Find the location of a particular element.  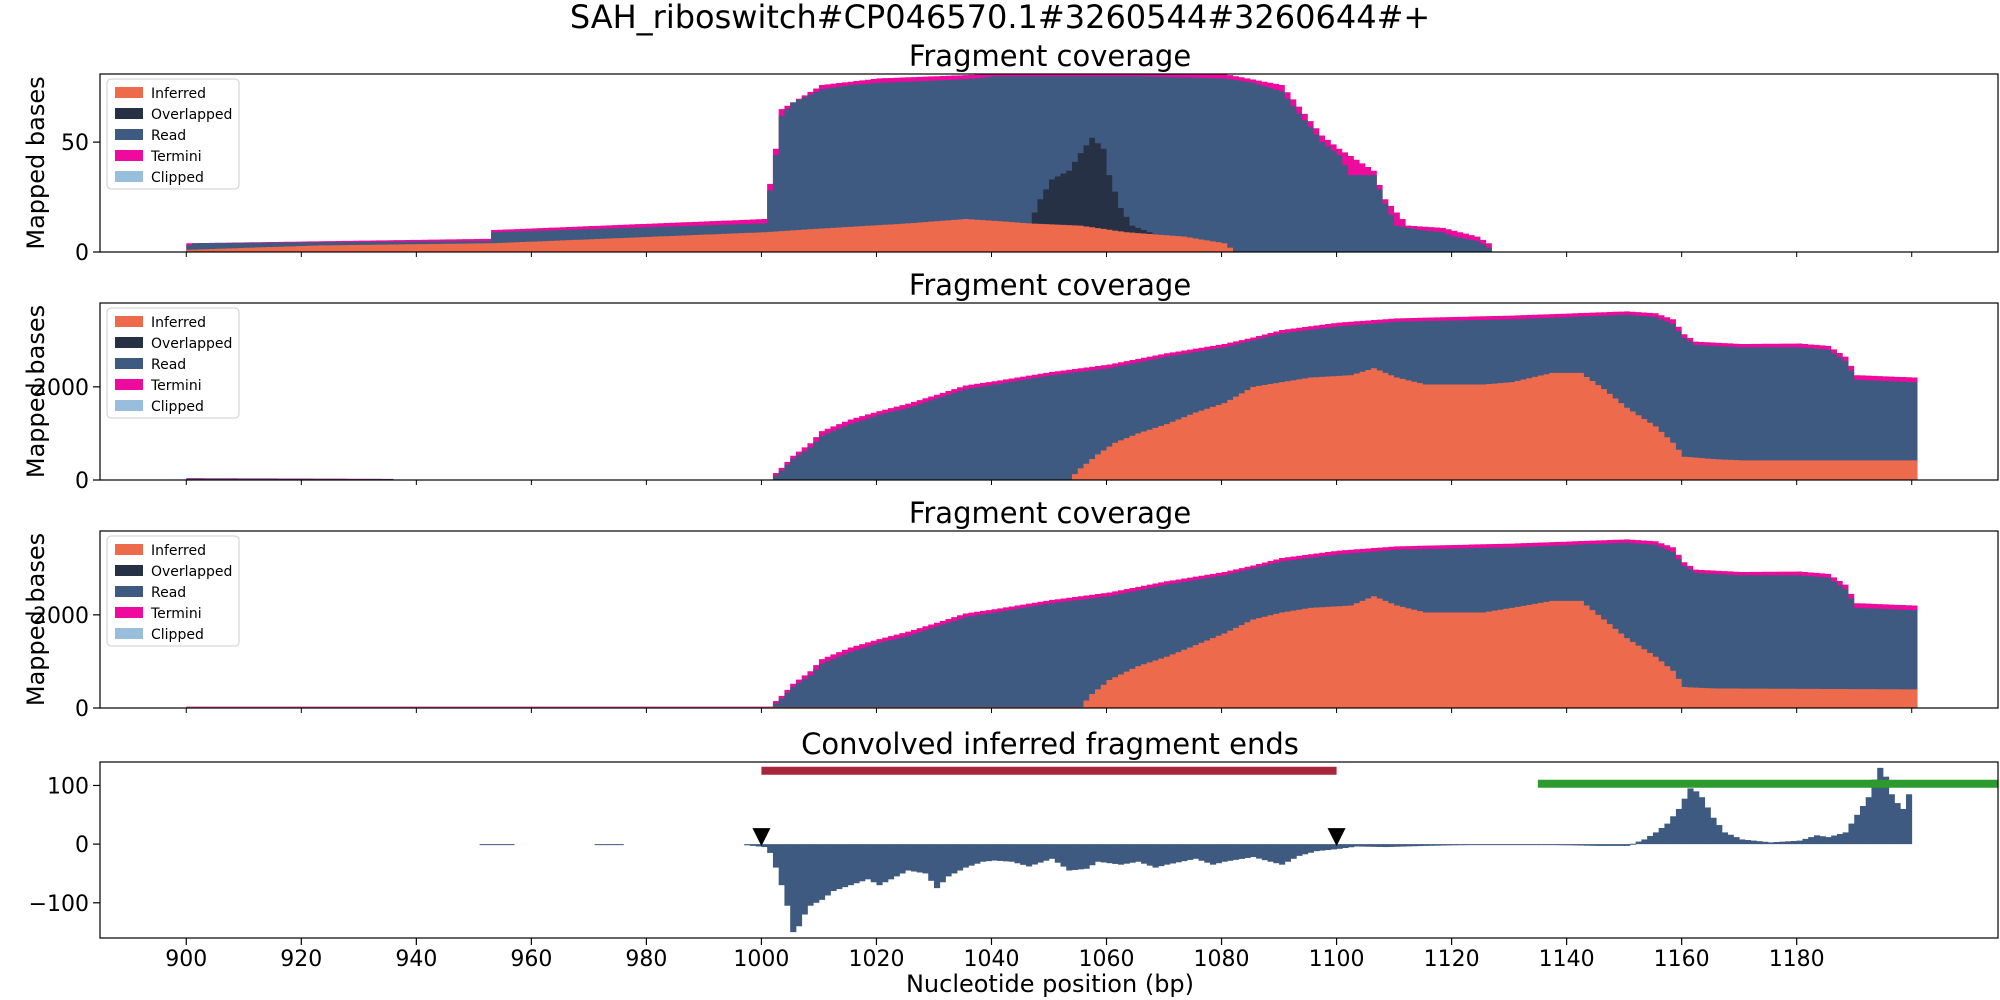

panel-title: Fragment coverage is located at coordinates (1050, 285).